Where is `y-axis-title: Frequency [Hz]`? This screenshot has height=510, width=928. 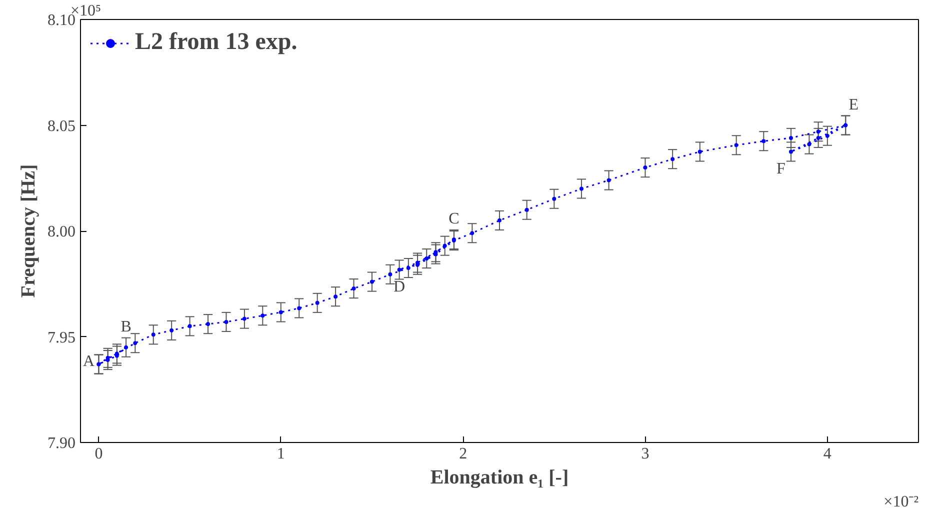
y-axis-title: Frequency [Hz] is located at coordinates (29, 231).